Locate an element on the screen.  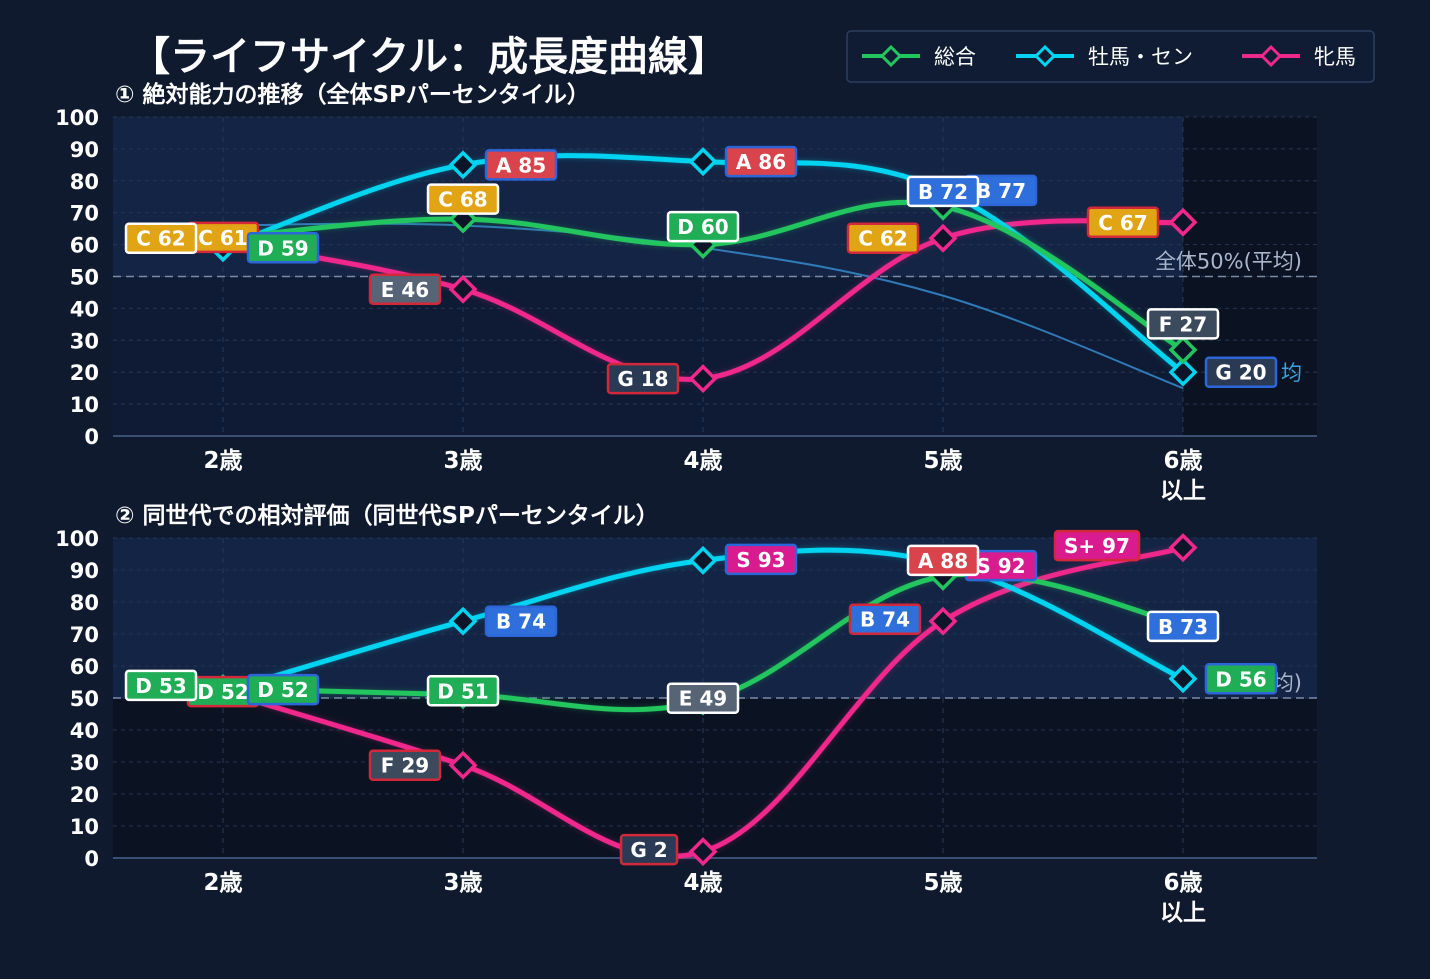
data-label-overall: B 72 is located at coordinates (943, 191).